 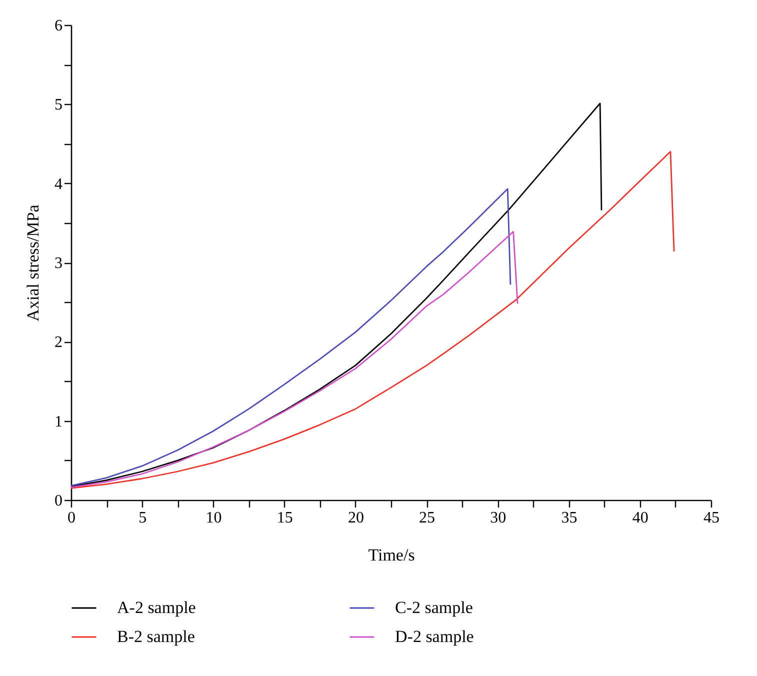 What do you see at coordinates (640, 518) in the screenshot?
I see `x-tick-label: 40` at bounding box center [640, 518].